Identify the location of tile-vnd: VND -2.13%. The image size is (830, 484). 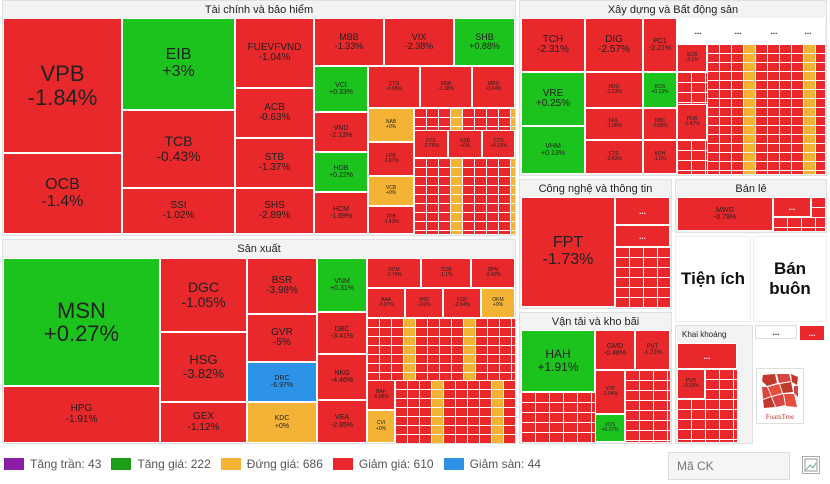
(341, 132).